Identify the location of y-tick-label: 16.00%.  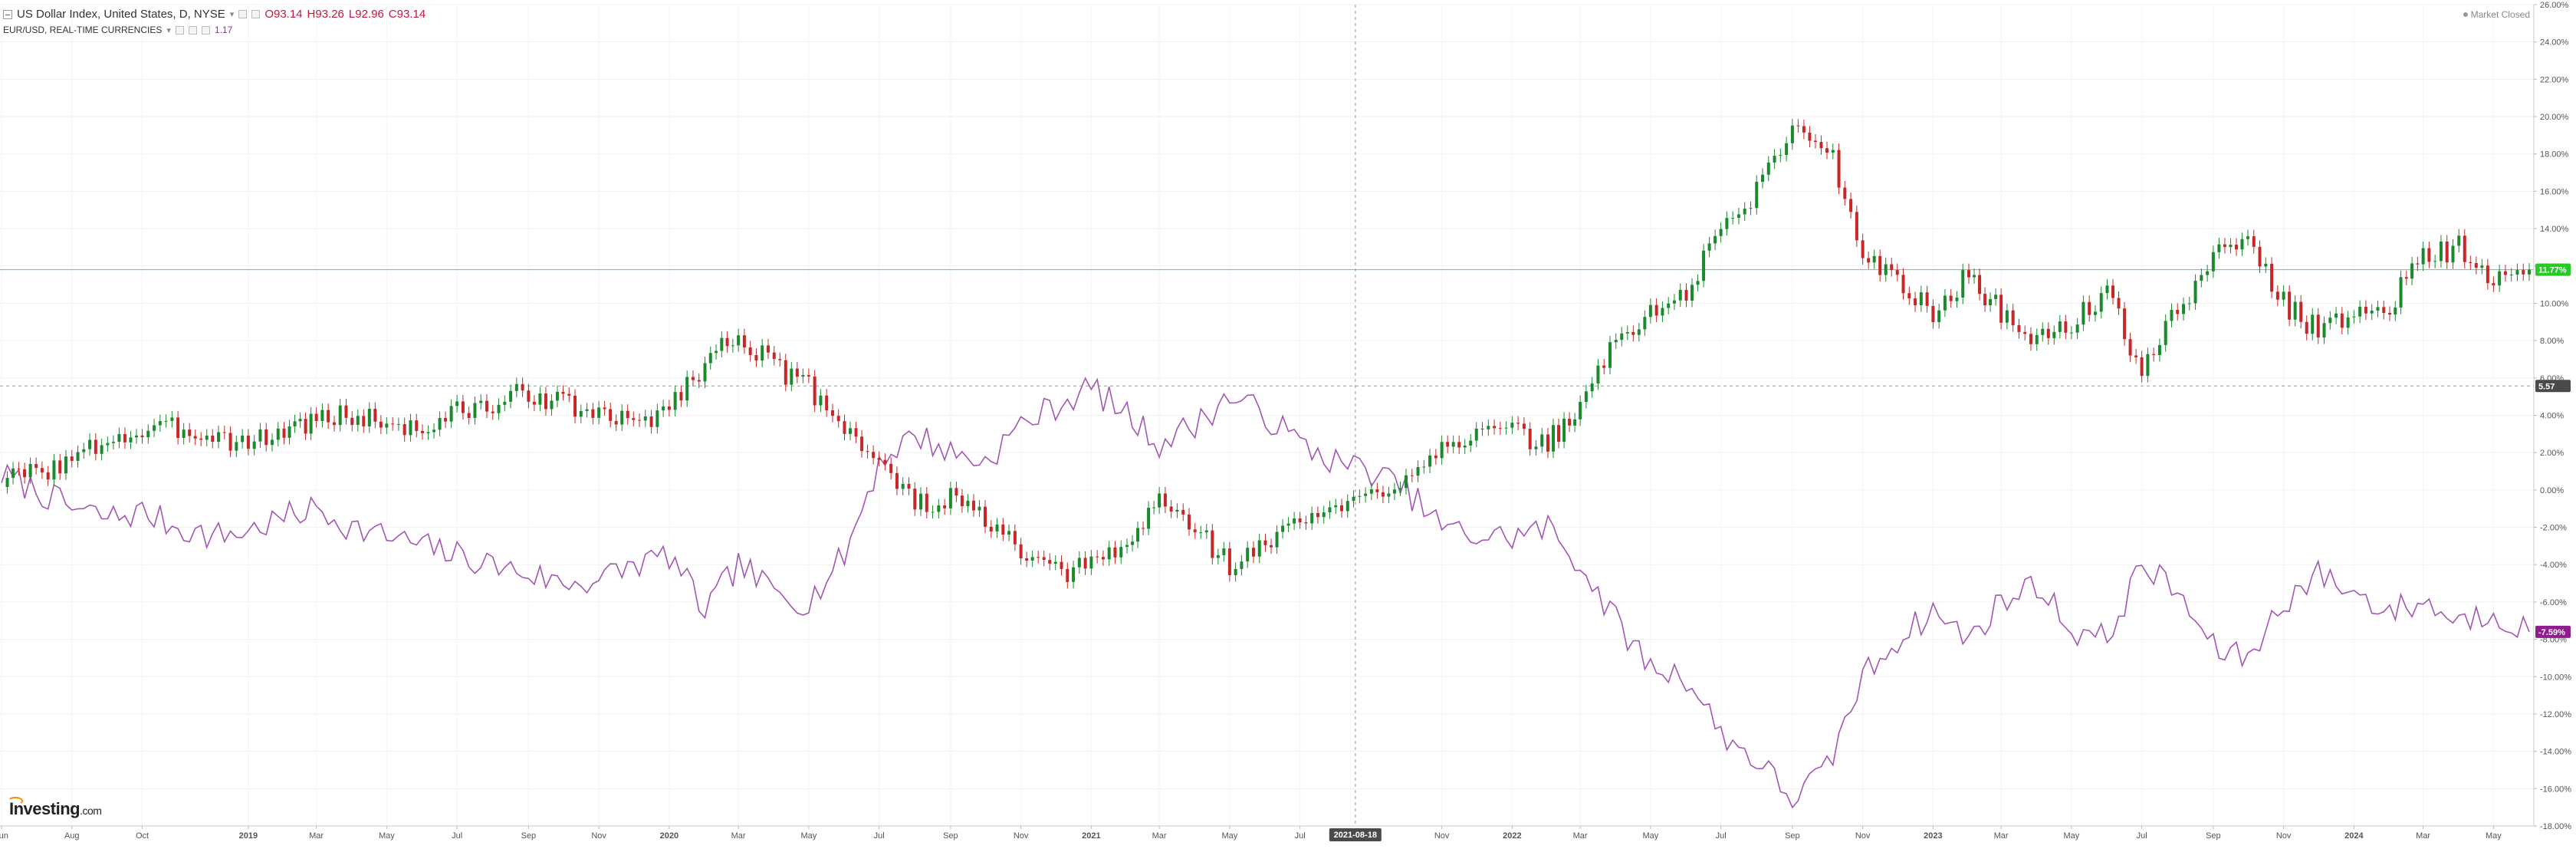
(2554, 191).